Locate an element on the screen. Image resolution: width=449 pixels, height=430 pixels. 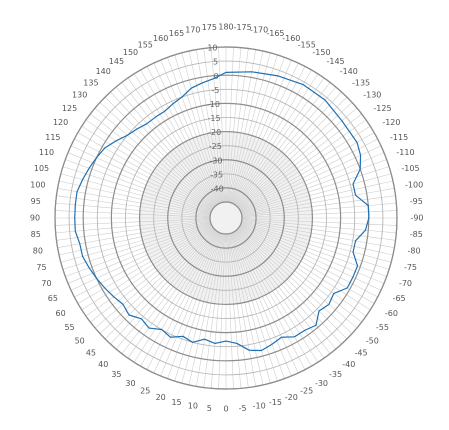
radial-tick-label: -30 is located at coordinates (215, 160).